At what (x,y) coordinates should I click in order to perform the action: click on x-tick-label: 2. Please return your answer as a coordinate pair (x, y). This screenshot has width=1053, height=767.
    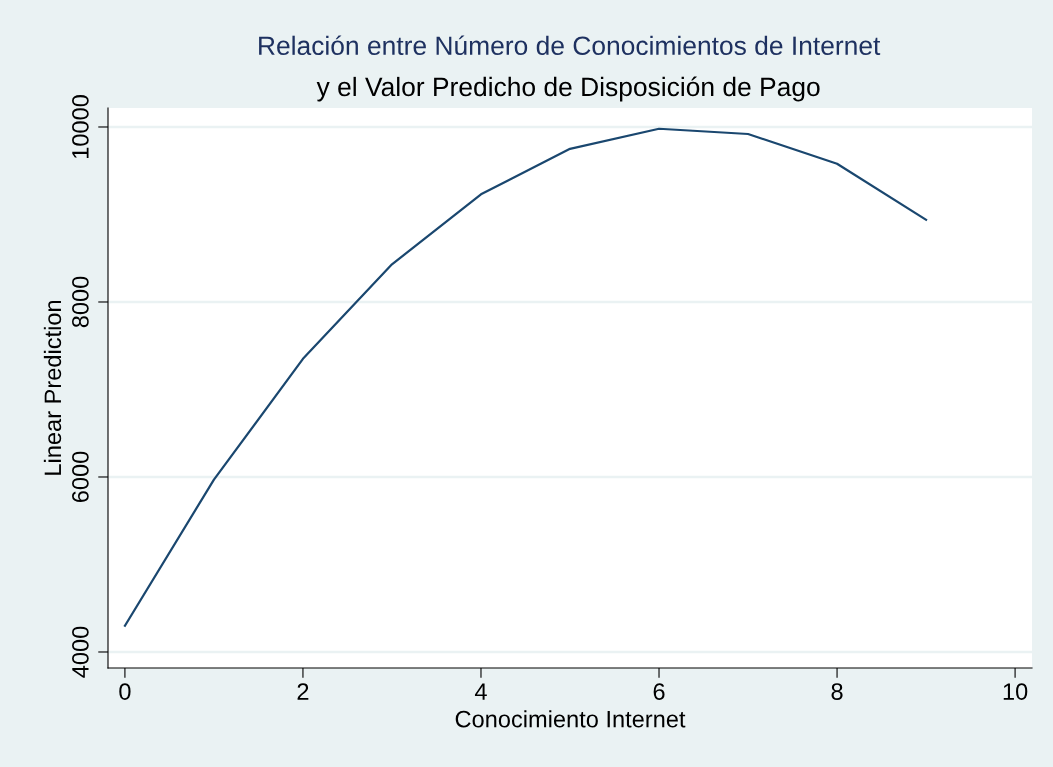
    Looking at the image, I should click on (303, 691).